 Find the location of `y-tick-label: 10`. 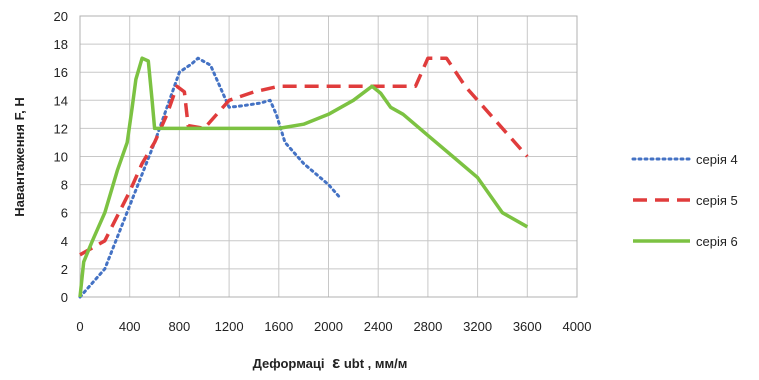

y-tick-label: 10 is located at coordinates (61, 157).